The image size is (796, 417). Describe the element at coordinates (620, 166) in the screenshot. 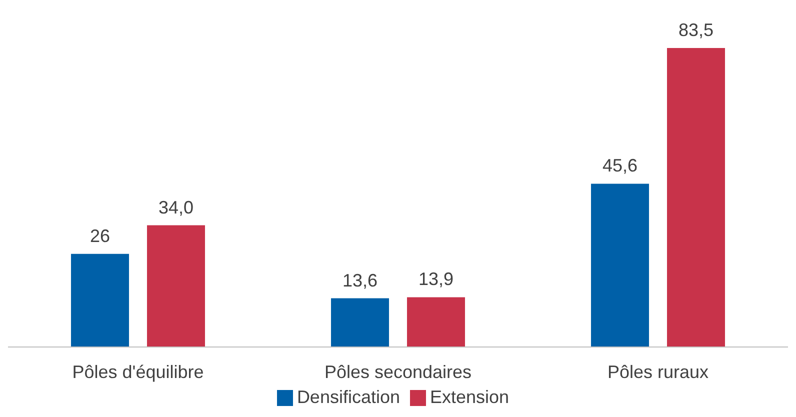

I see `data-label: 45,6` at that location.